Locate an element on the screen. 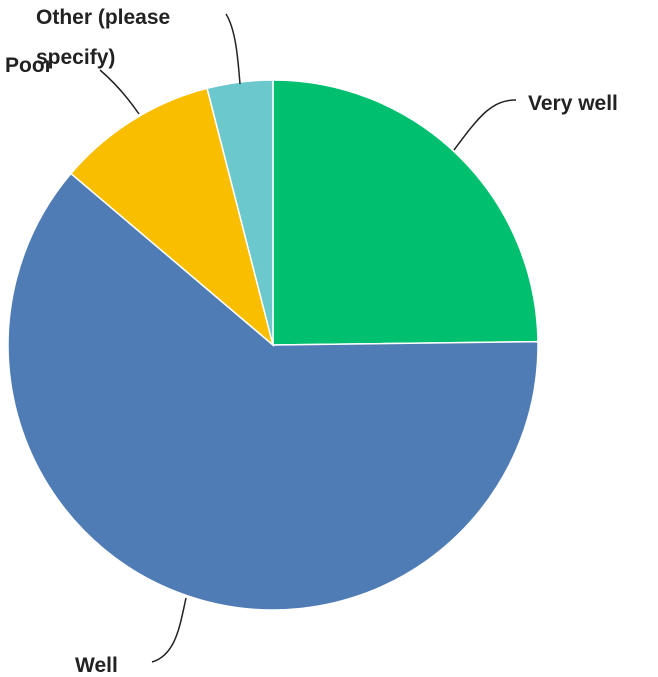  label-very-well: Very well is located at coordinates (573, 103).